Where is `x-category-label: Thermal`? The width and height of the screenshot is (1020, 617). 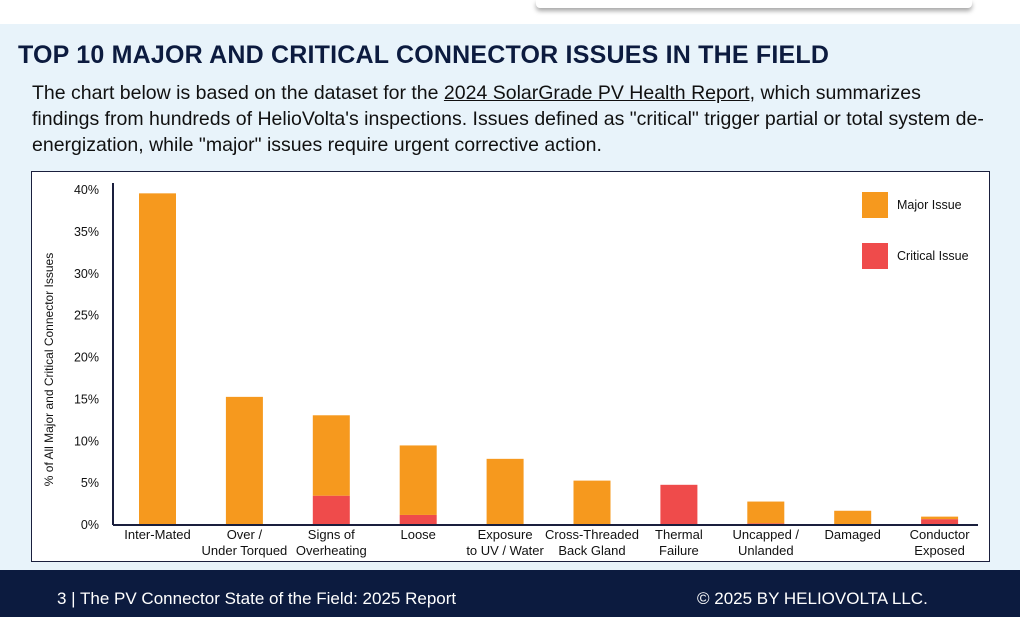 x-category-label: Thermal is located at coordinates (679, 534).